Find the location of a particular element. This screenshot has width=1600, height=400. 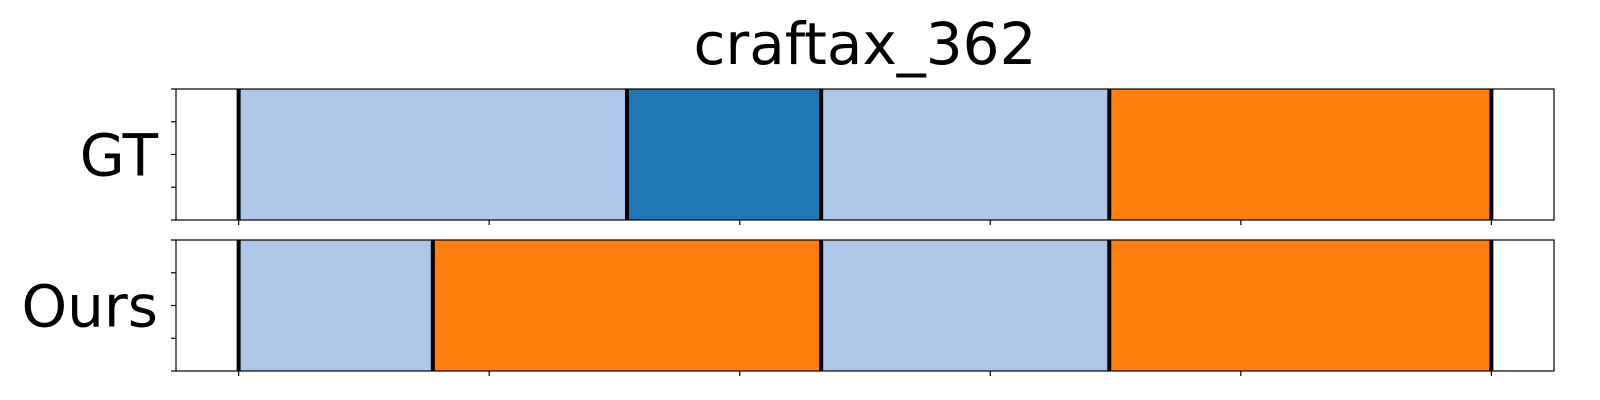

row-label: Ours is located at coordinates (90, 307).